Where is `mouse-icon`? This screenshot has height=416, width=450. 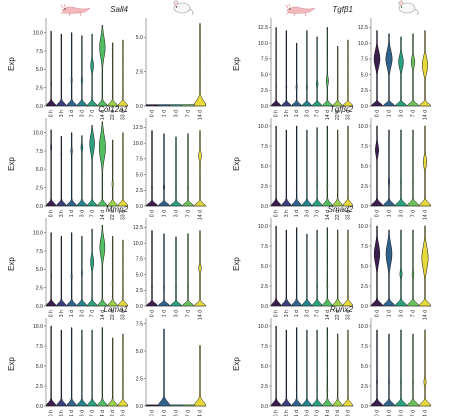 mouse-icon is located at coordinates (183, 8).